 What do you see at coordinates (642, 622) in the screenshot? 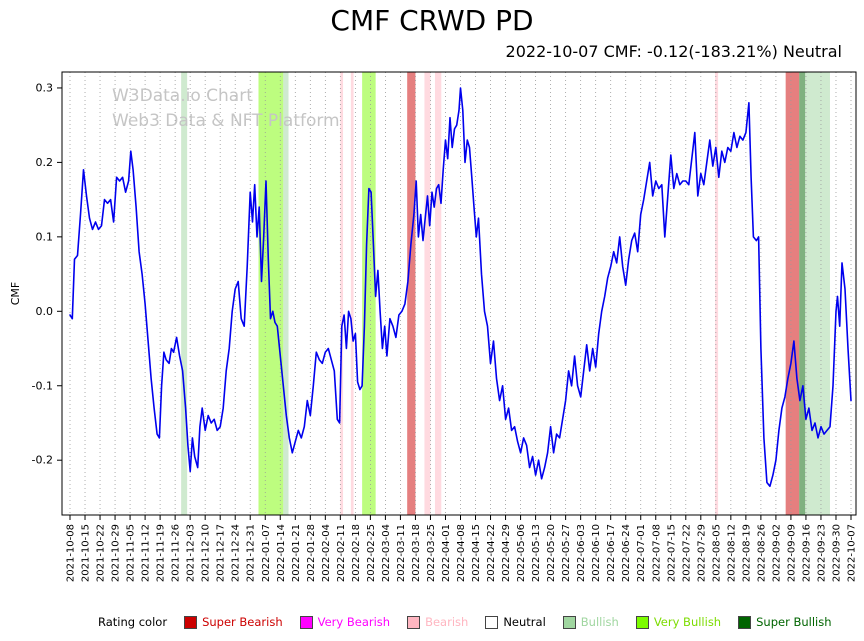
I see `legend-swatch-very-bullish` at bounding box center [642, 622].